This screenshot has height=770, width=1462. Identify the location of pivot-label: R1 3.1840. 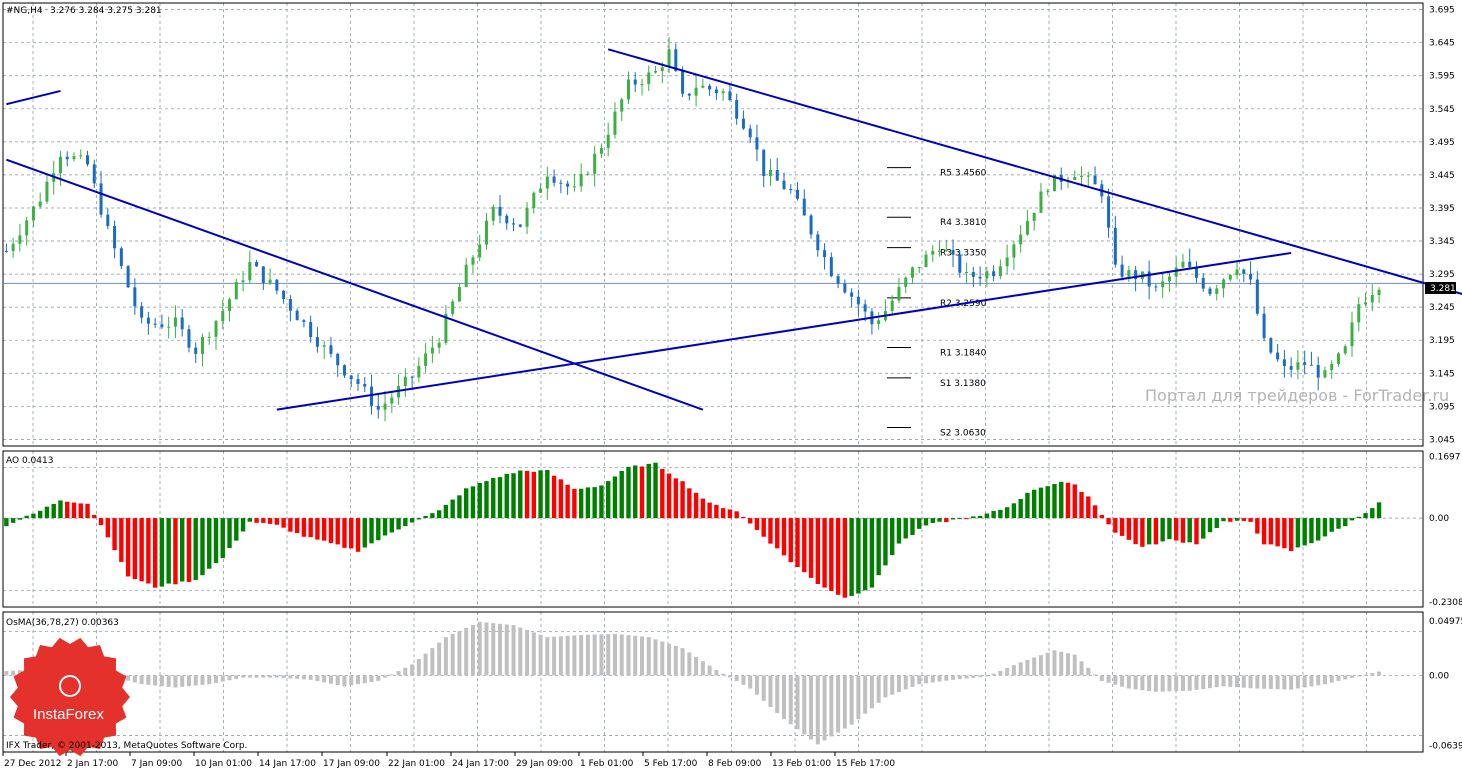
(963, 353).